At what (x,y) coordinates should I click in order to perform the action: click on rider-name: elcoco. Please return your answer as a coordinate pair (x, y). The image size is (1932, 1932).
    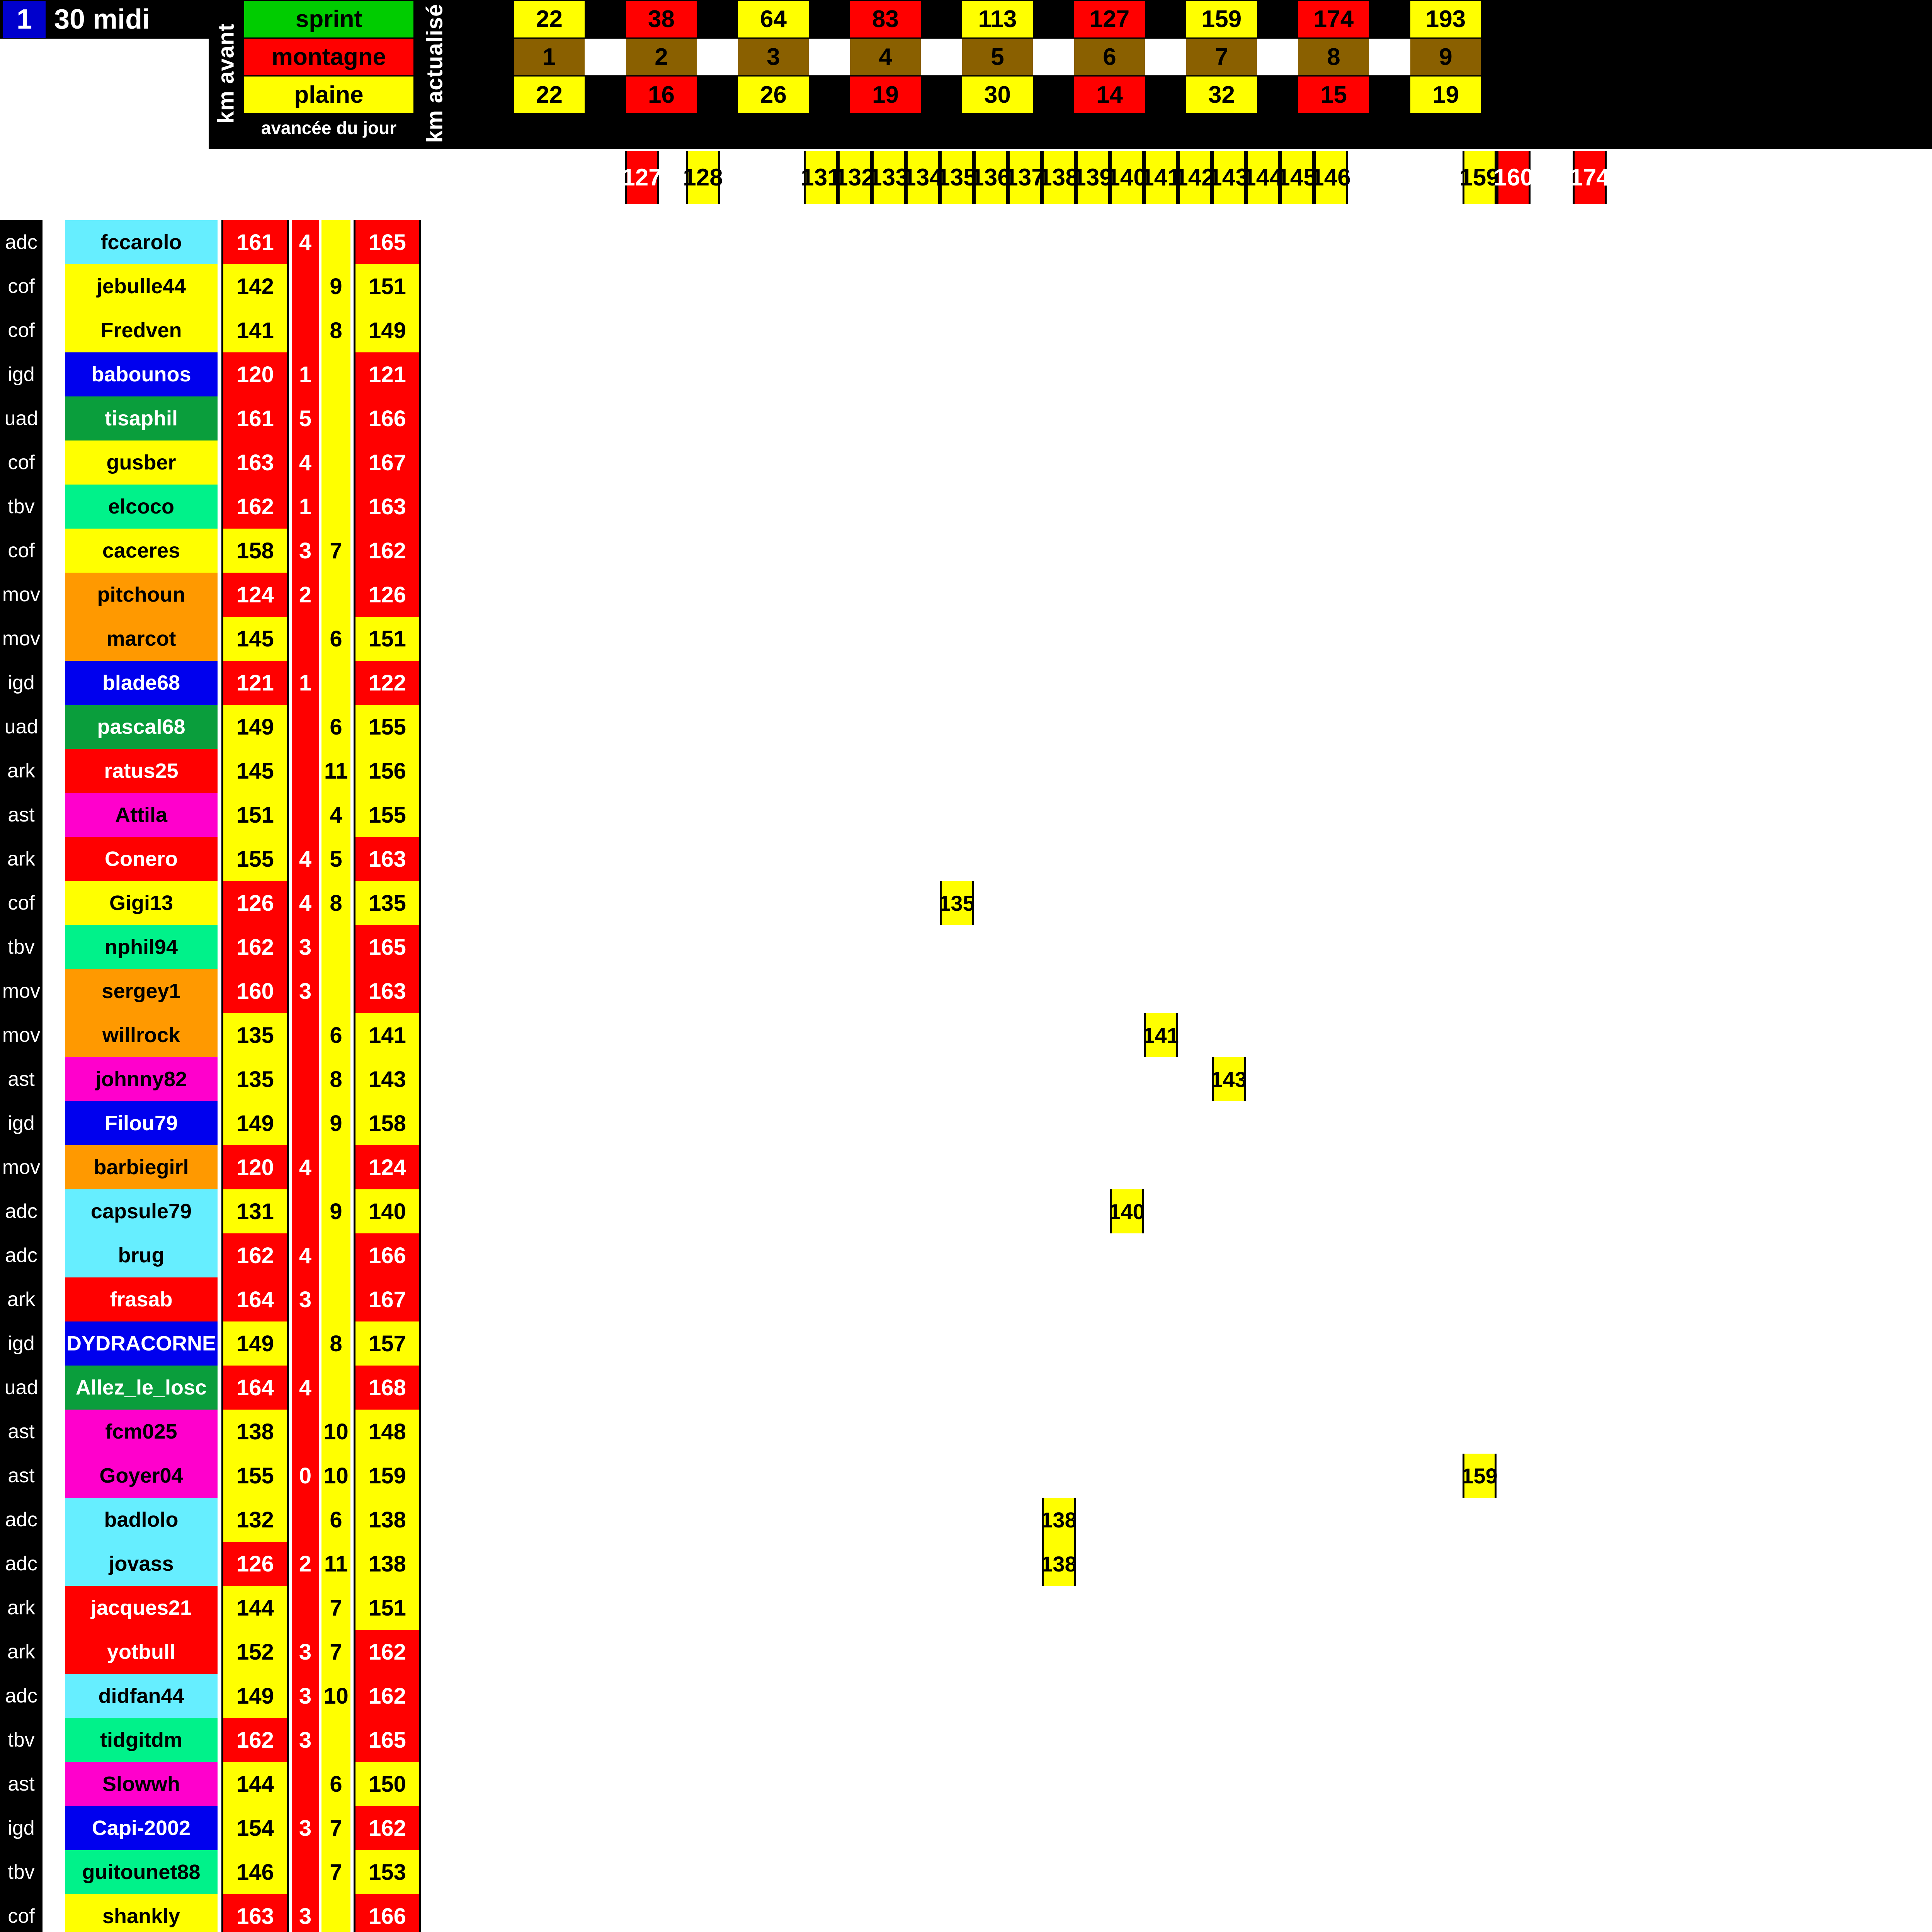
    Looking at the image, I should click on (142, 507).